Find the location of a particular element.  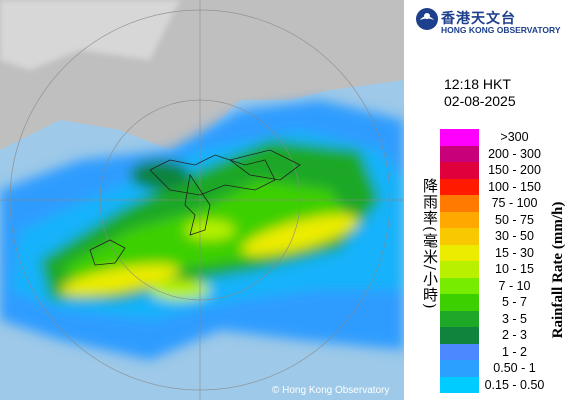

legend-title-english: Rainfall Rate (mm/h) is located at coordinates (558, 270).